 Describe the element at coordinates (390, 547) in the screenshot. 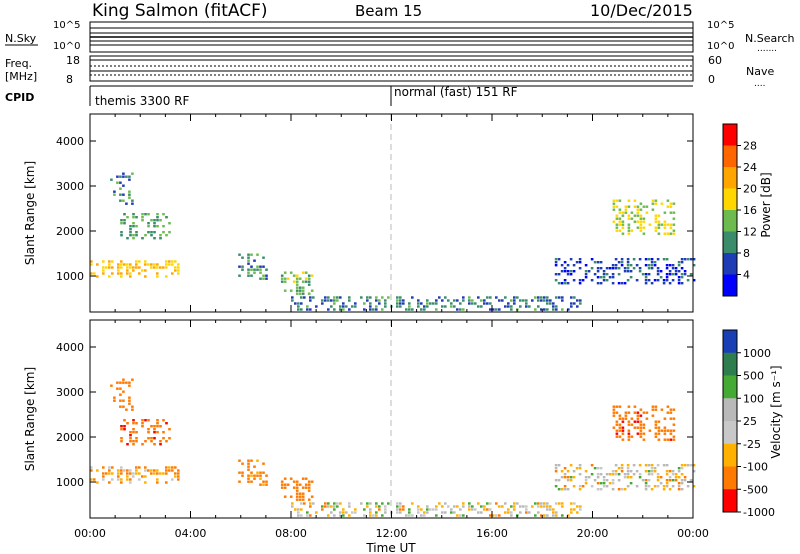

I see `xaxis-label: Time UT` at that location.